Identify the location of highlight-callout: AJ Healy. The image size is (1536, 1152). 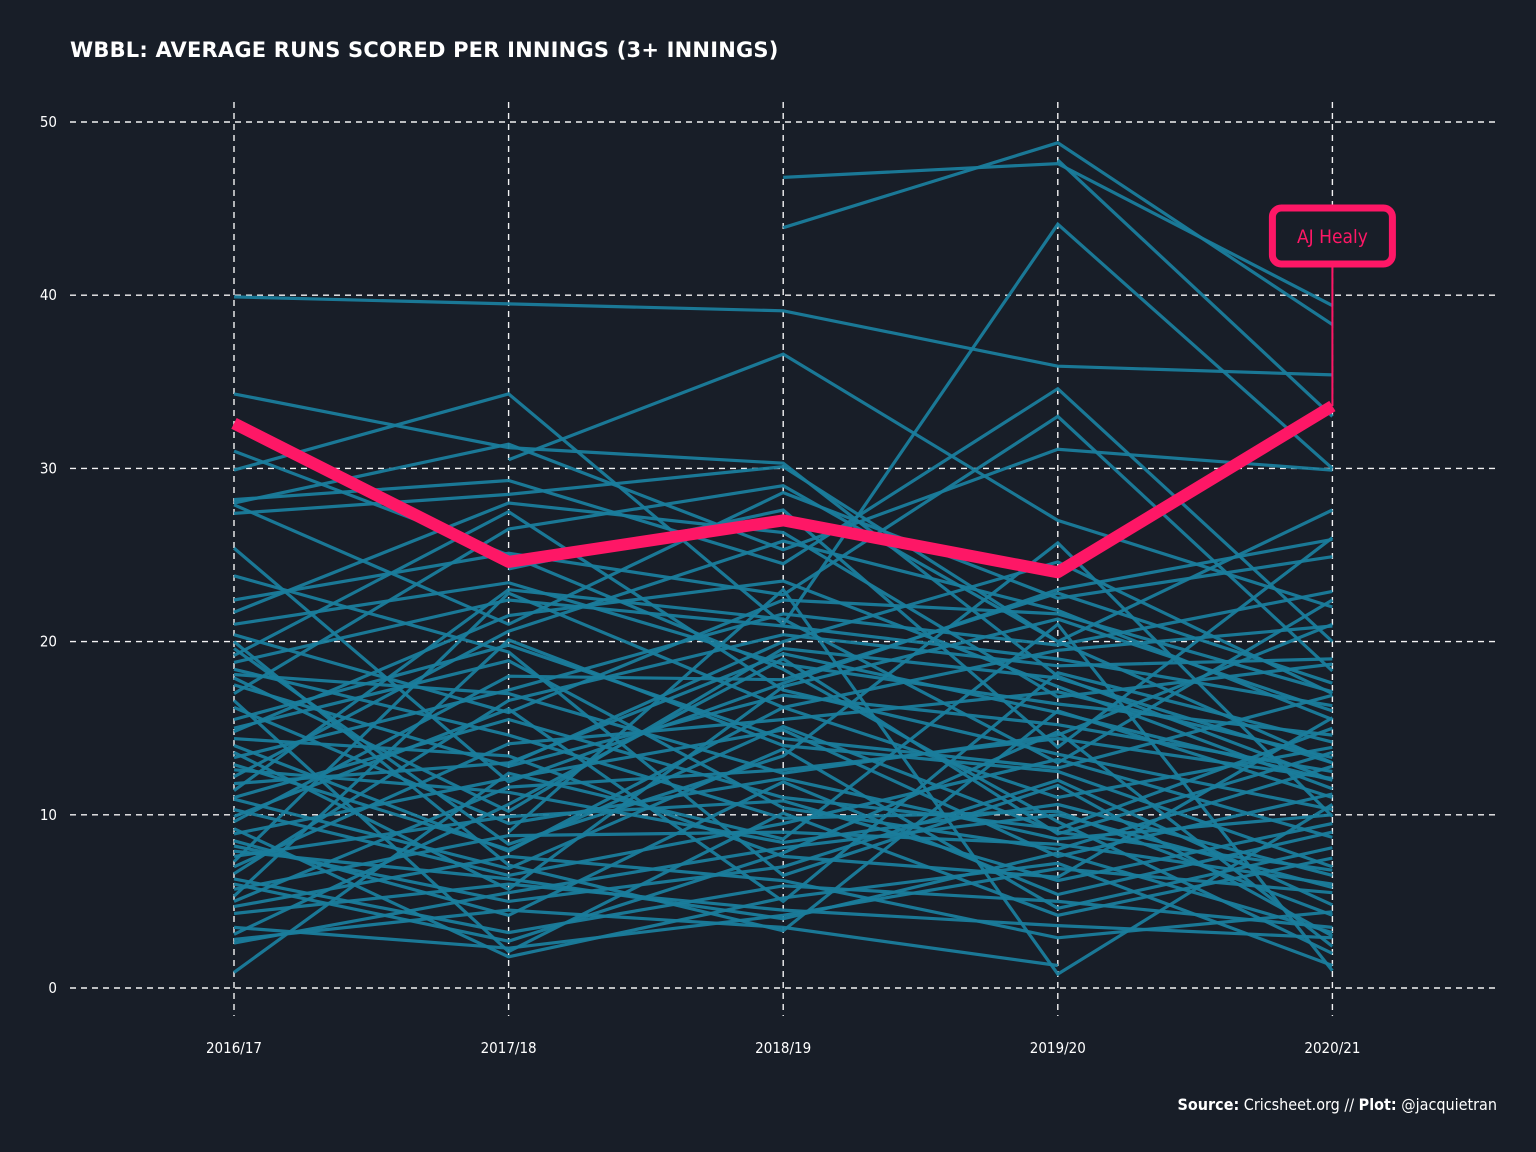
(1332, 305).